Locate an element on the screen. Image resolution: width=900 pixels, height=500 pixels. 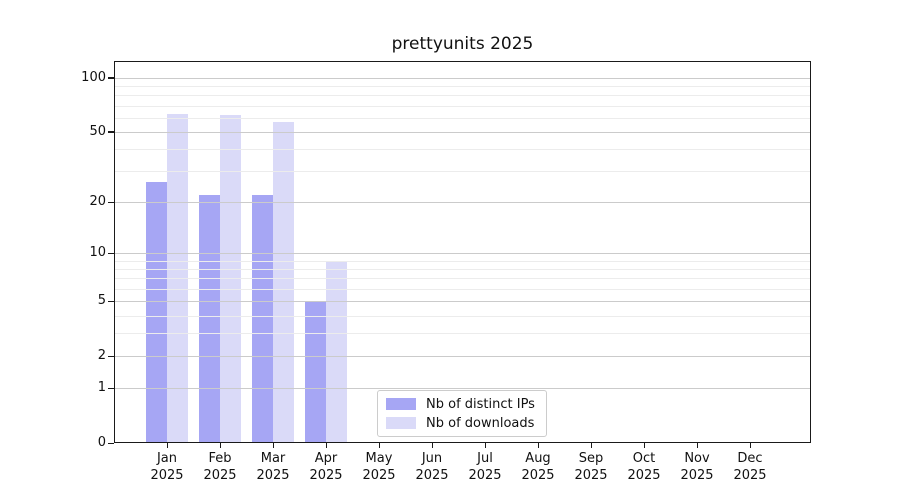
x-axis-label: Feb 2025 is located at coordinates (220, 467).